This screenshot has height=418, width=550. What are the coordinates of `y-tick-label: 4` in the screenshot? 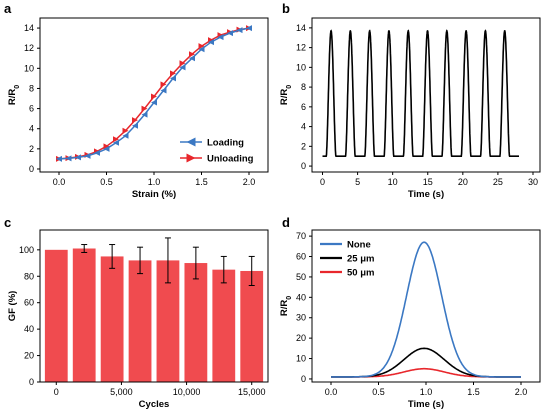 It's located at (303, 127).